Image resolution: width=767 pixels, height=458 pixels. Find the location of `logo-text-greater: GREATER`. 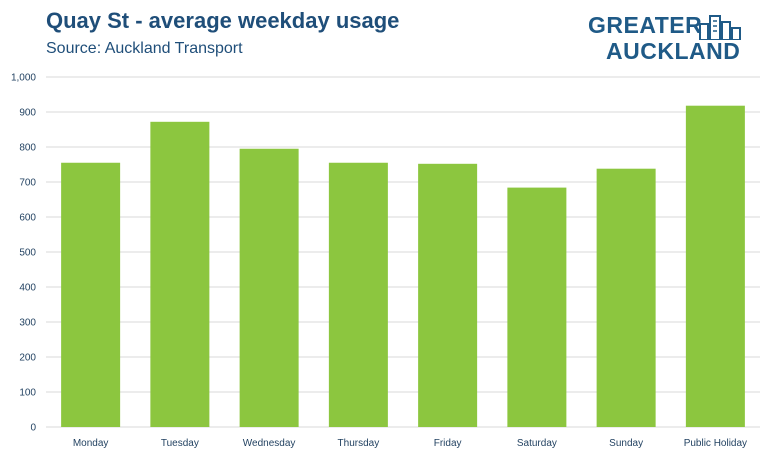

logo-text-greater: GREATER is located at coordinates (645, 25).